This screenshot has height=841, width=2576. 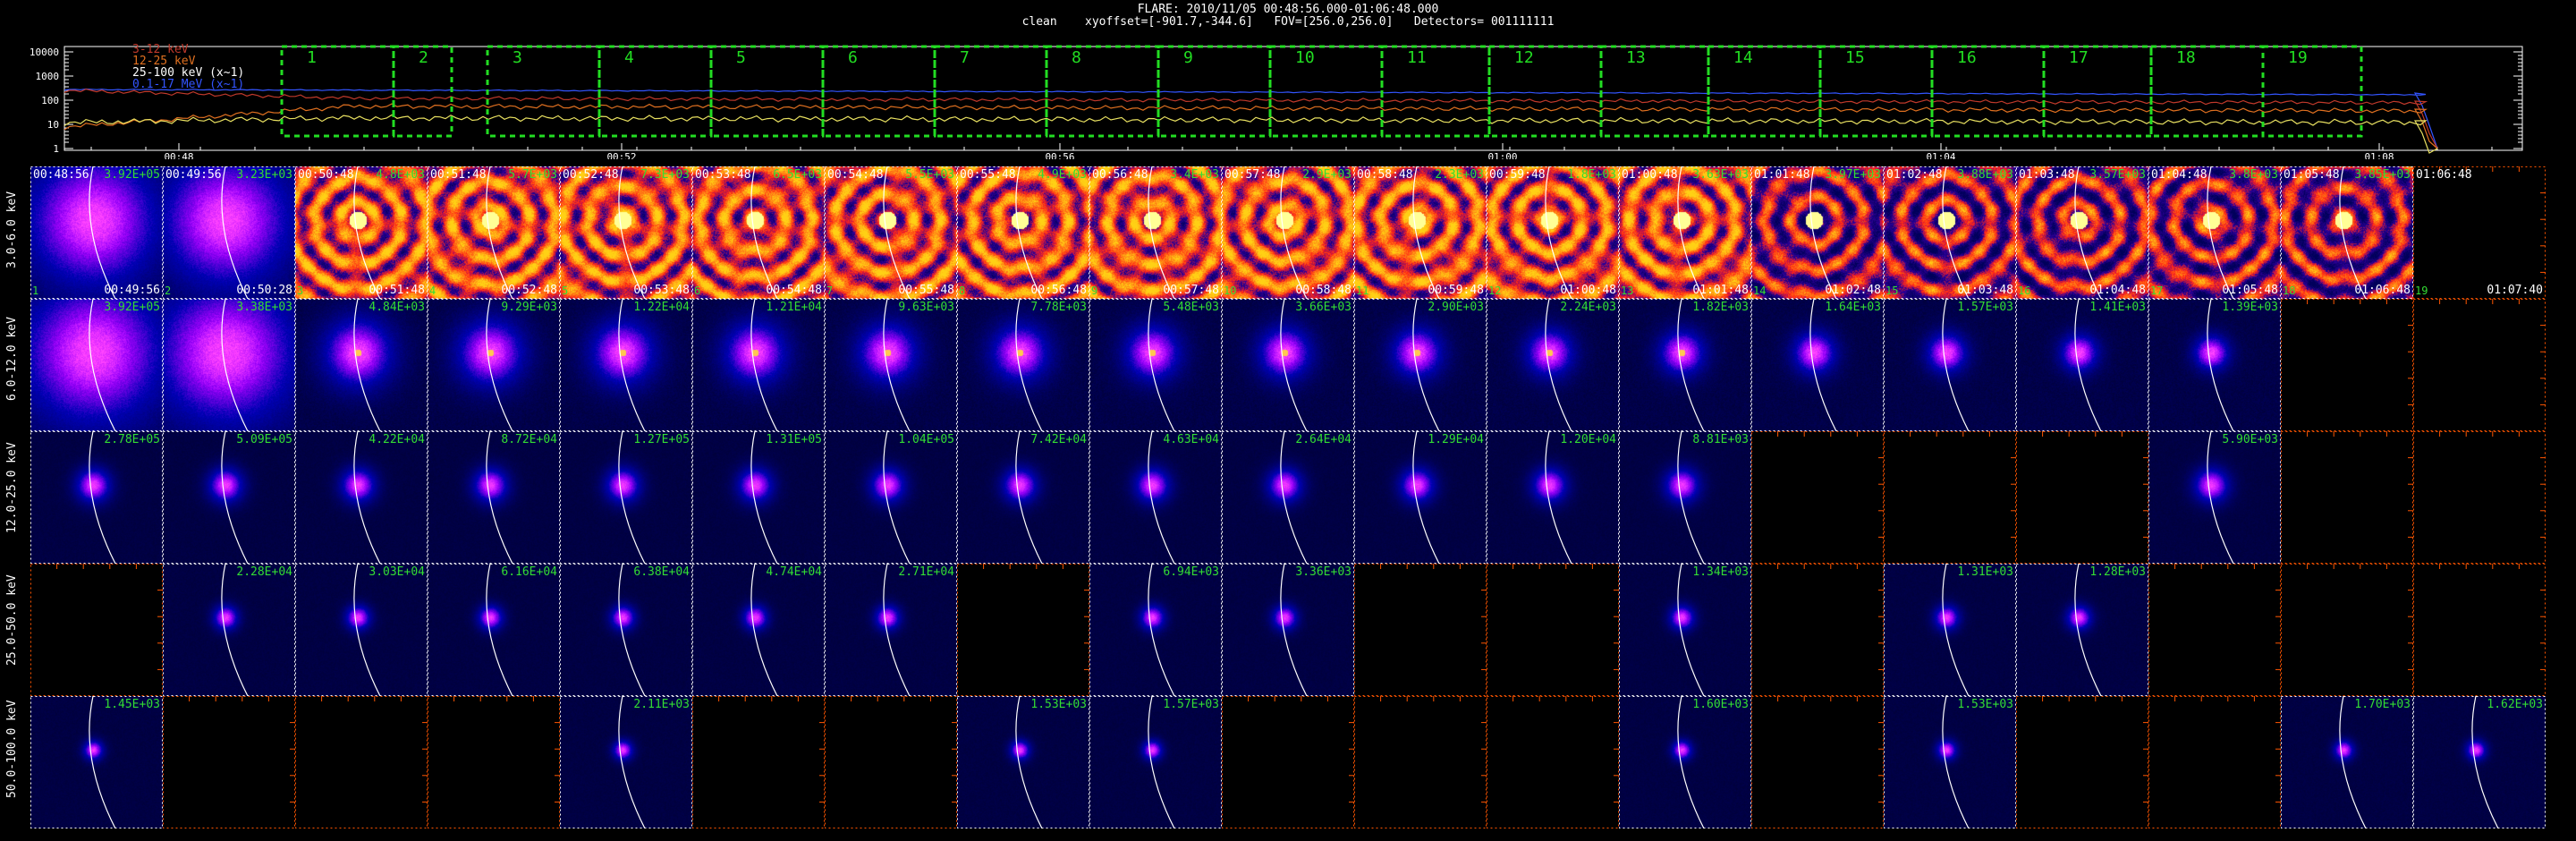 I want to click on image-cell: 00:55:48 00:56:48 8 4.9E+03, so click(x=1023, y=232).